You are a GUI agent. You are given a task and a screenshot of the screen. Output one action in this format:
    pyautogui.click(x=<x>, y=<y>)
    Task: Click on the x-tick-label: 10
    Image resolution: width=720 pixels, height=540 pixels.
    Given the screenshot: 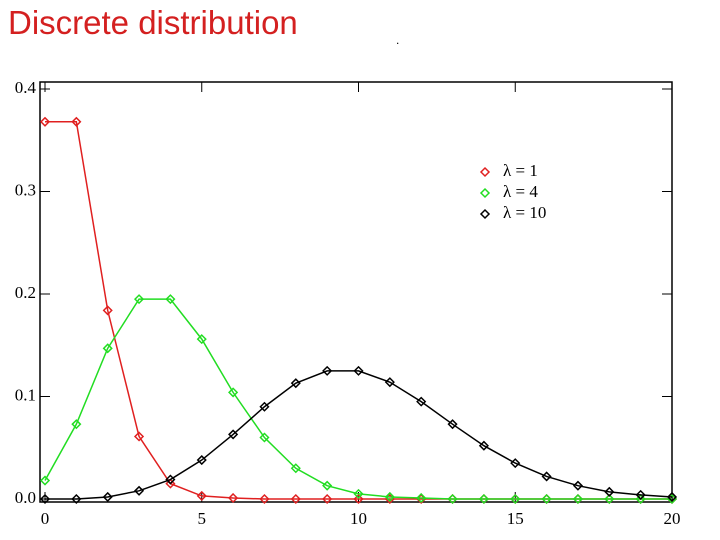 What is the action you would take?
    pyautogui.click(x=358, y=518)
    